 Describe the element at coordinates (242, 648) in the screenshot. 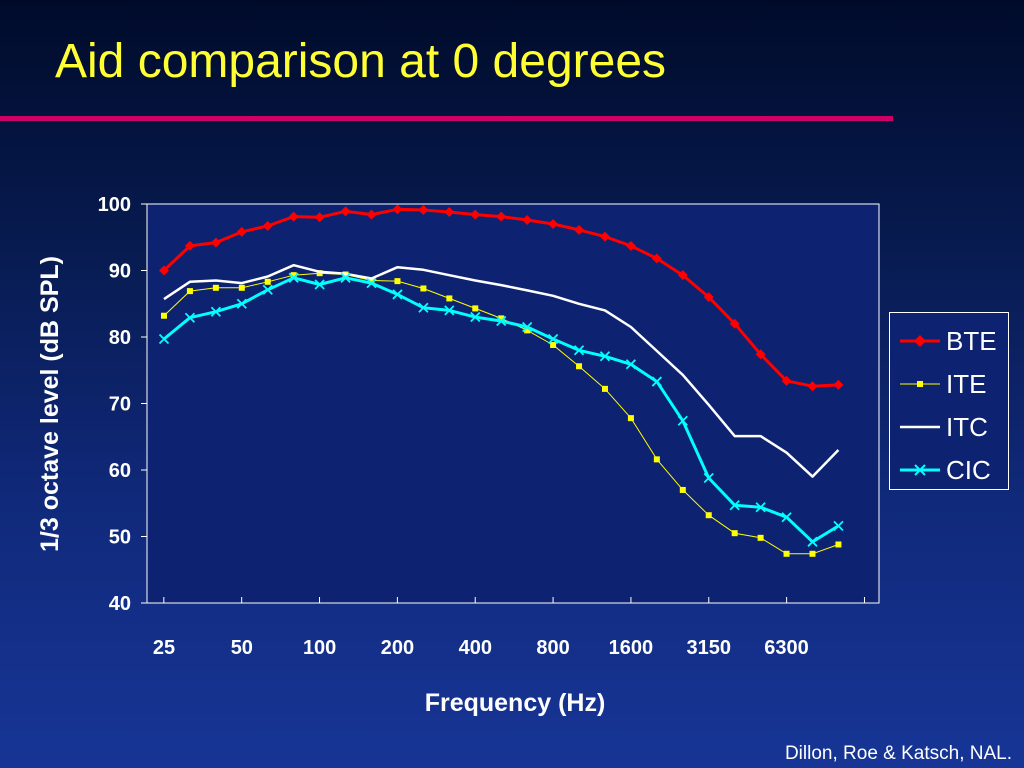

I see `x-tick-label: 50` at that location.